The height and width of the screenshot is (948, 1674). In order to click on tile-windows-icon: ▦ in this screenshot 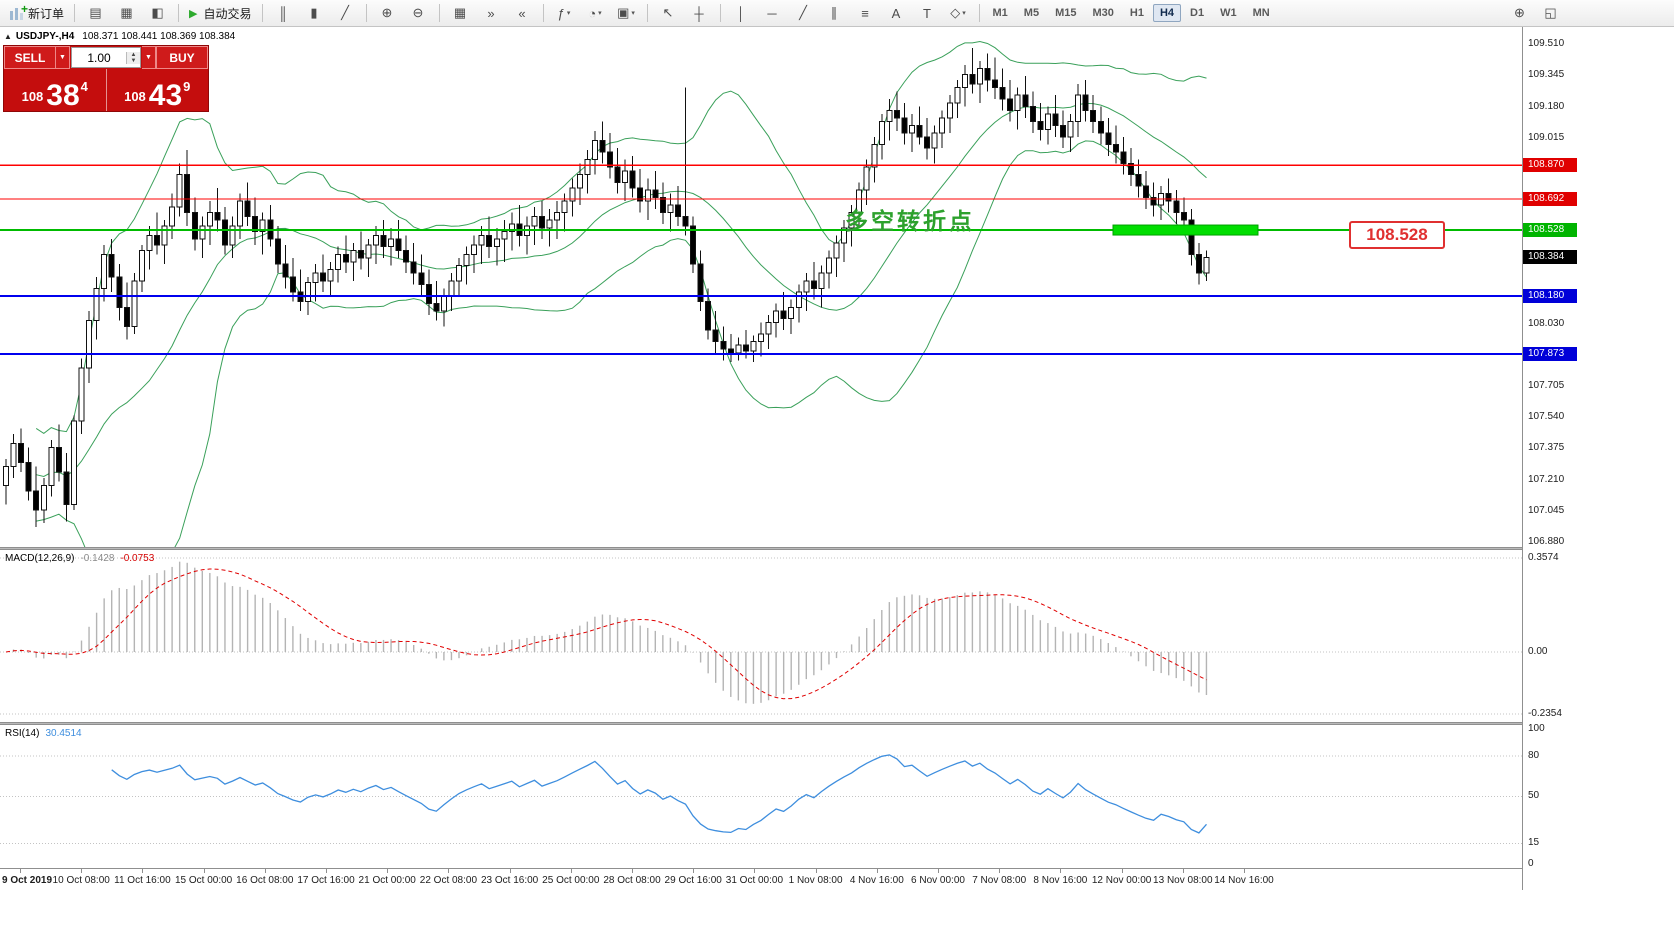, I will do `click(460, 12)`.